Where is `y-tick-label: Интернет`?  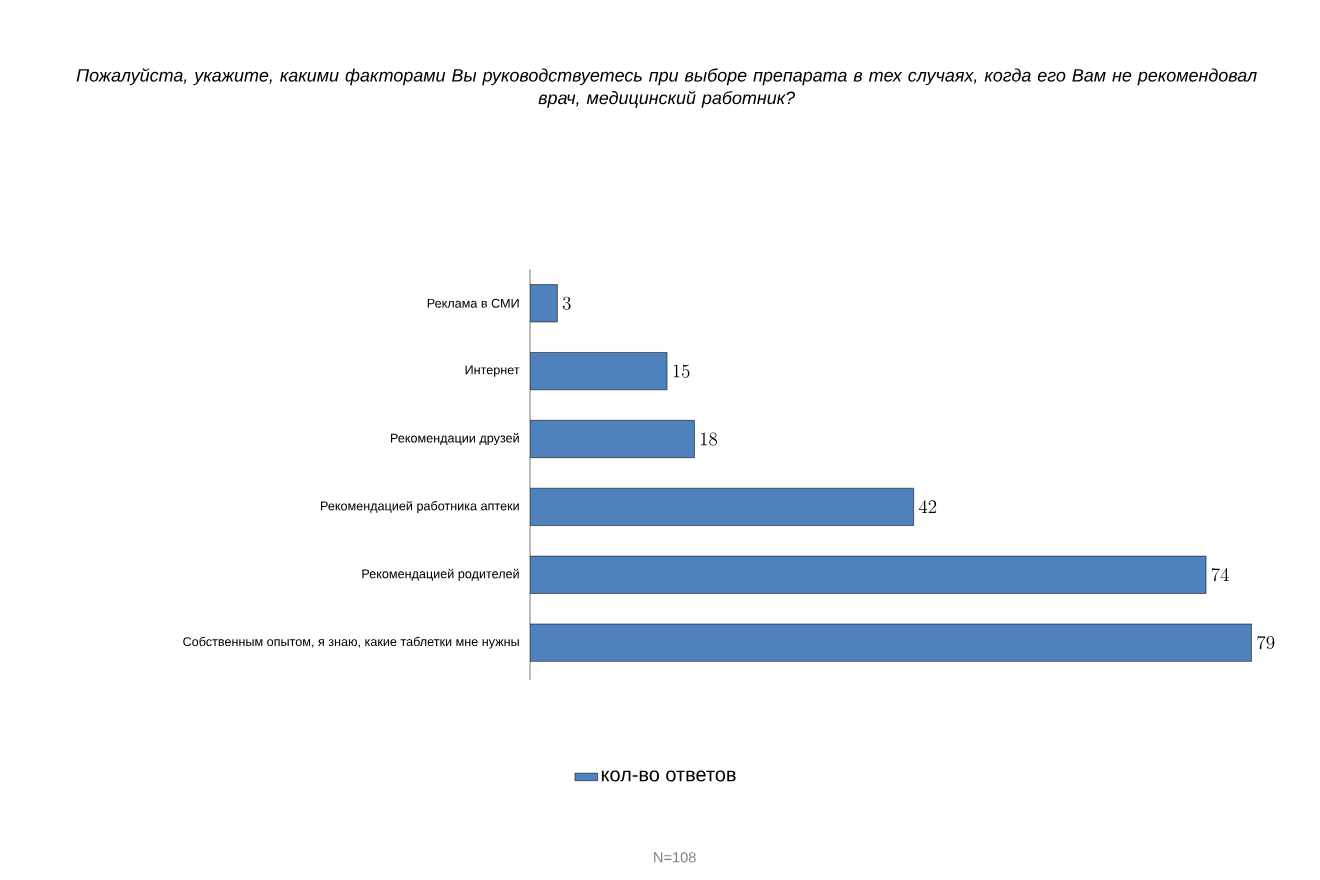 y-tick-label: Интернет is located at coordinates (492, 371).